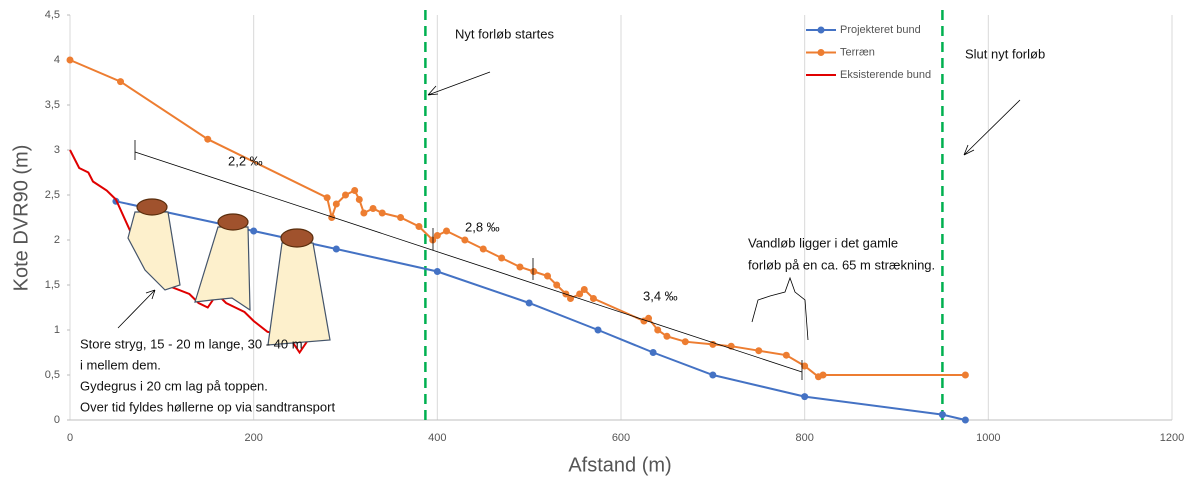 The image size is (1194, 482). I want to click on stones, so click(229, 272).